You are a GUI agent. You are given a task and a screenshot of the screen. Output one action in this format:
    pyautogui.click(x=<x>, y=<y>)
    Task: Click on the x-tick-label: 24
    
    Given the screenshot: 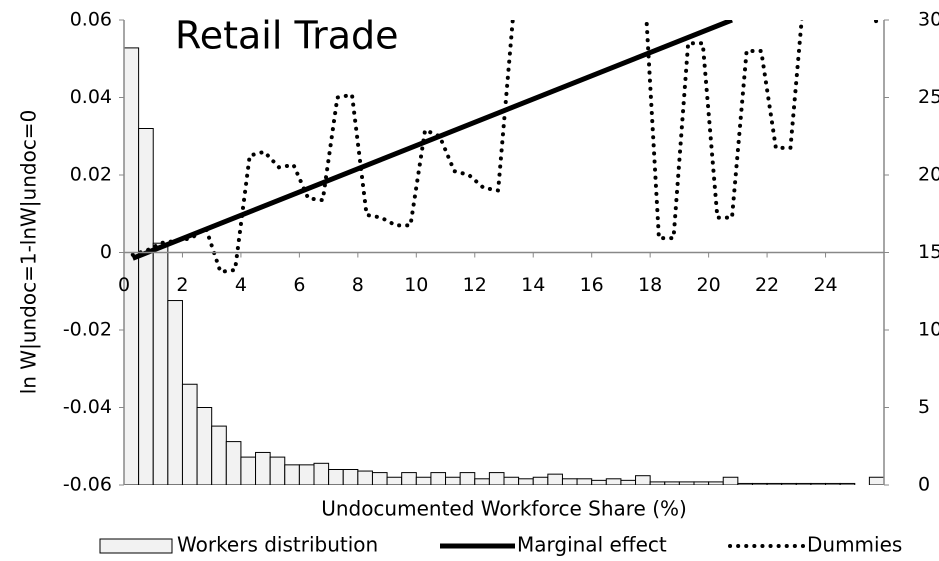 What is the action you would take?
    pyautogui.click(x=825, y=285)
    